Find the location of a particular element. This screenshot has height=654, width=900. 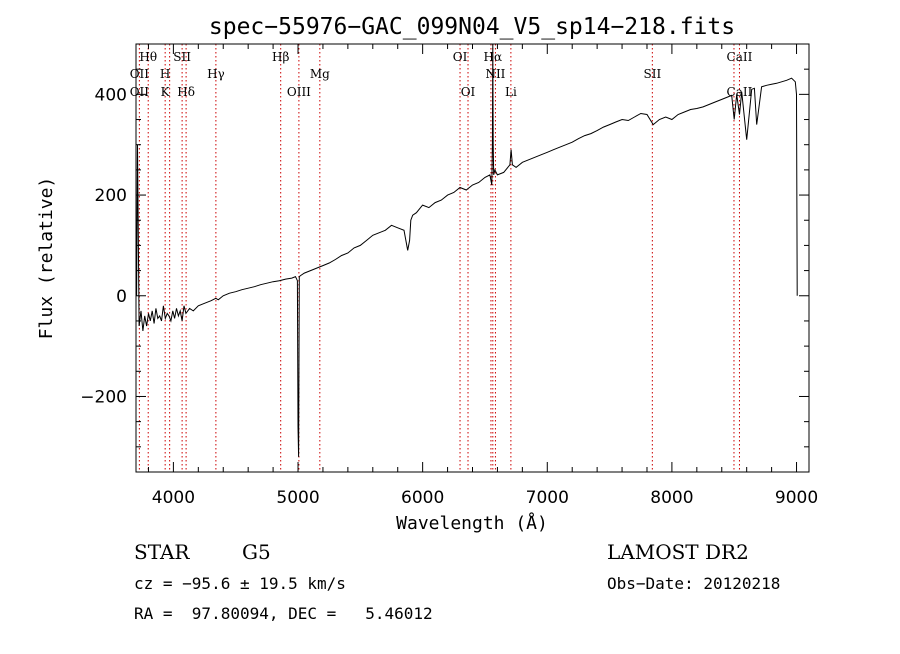

spectral-line-label: Hβ is located at coordinates (280, 57).